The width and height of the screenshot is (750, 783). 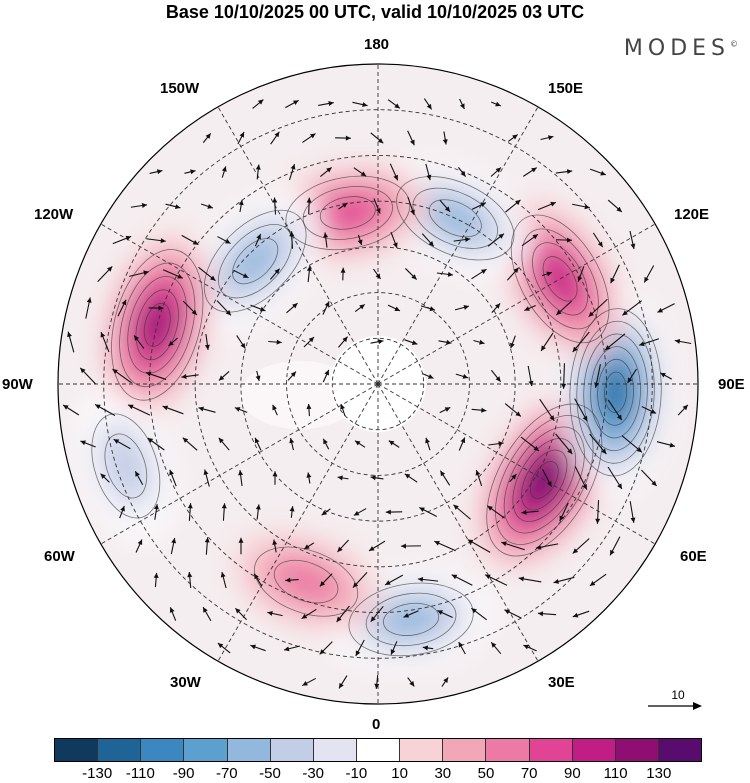 I want to click on colorbar-tick-label: -130, so click(x=97, y=773).